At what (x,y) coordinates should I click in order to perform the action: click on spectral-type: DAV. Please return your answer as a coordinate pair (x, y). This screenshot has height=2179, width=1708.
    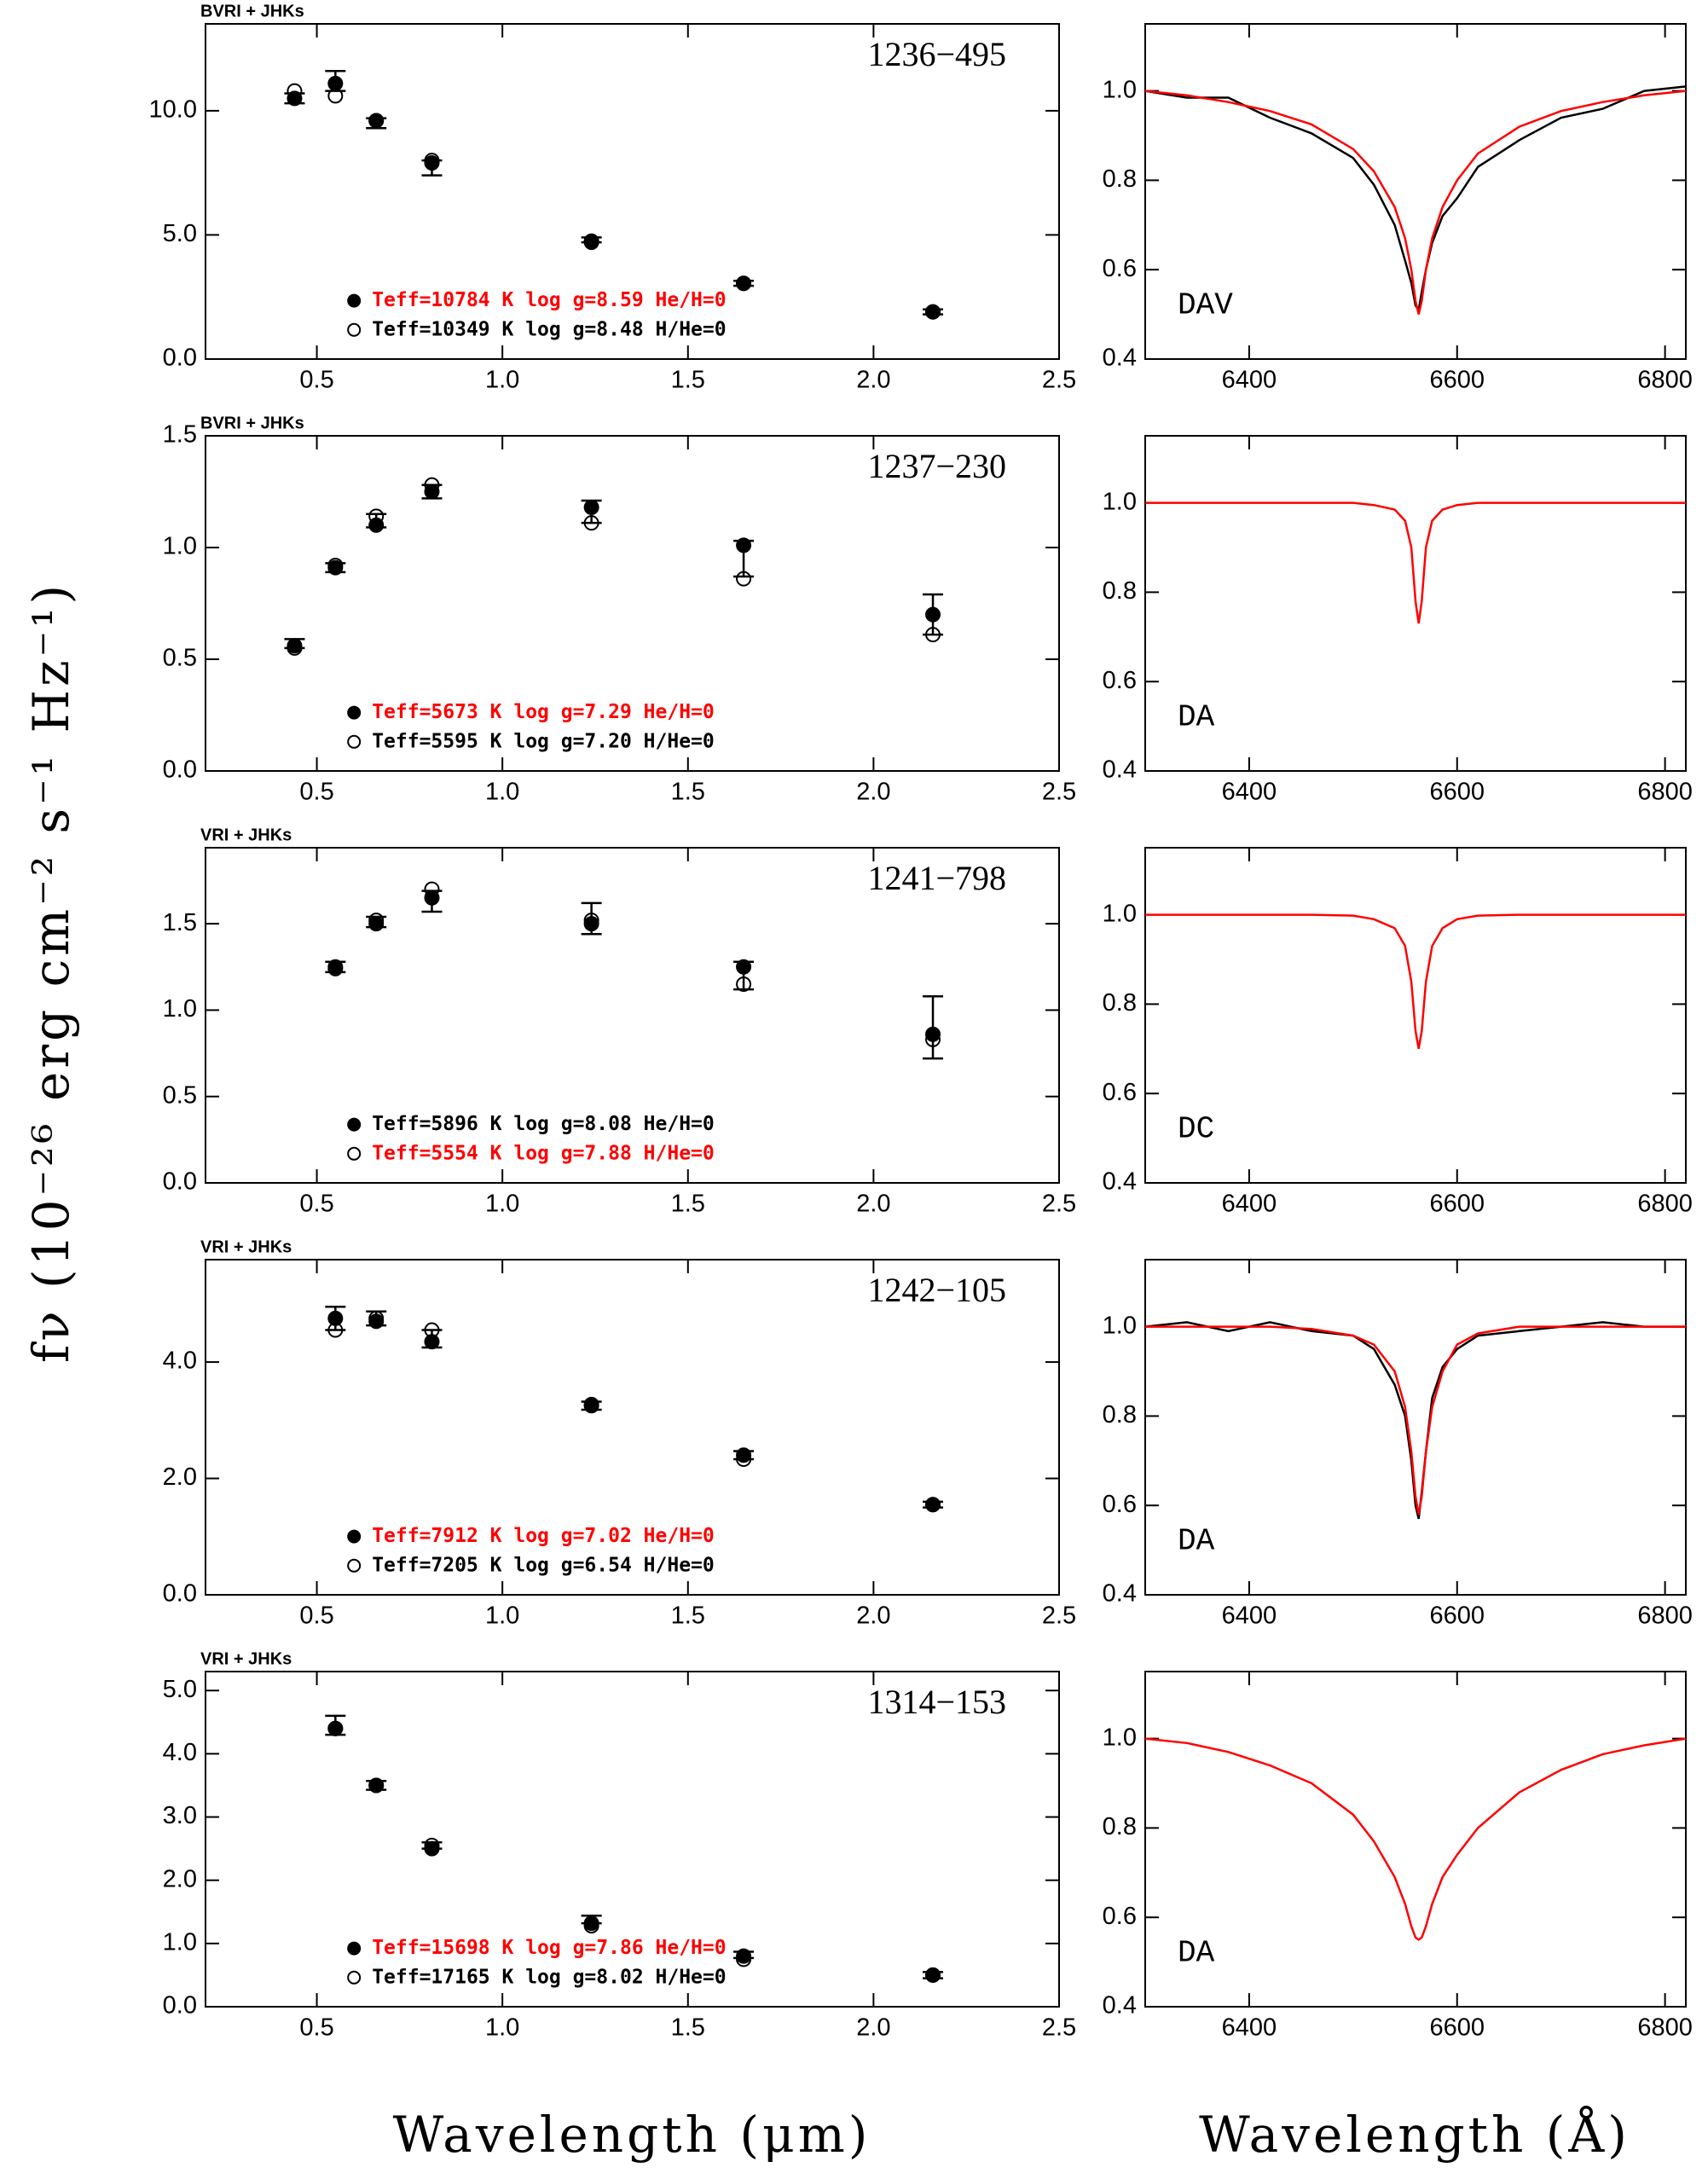
    Looking at the image, I should click on (1205, 306).